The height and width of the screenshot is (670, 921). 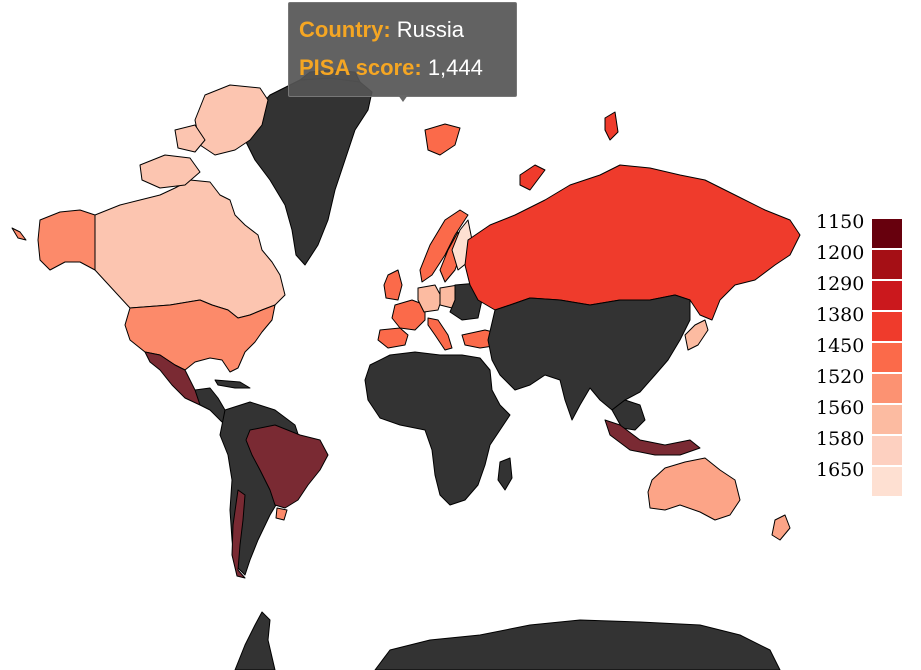 I want to click on legend-label-1560: 1560, so click(x=840, y=408).